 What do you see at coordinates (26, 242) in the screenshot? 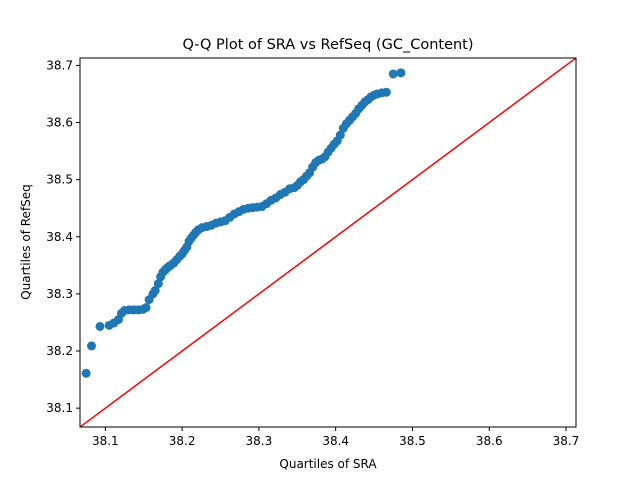
I see `y-axis-label: Quartiles of RefSeq` at bounding box center [26, 242].